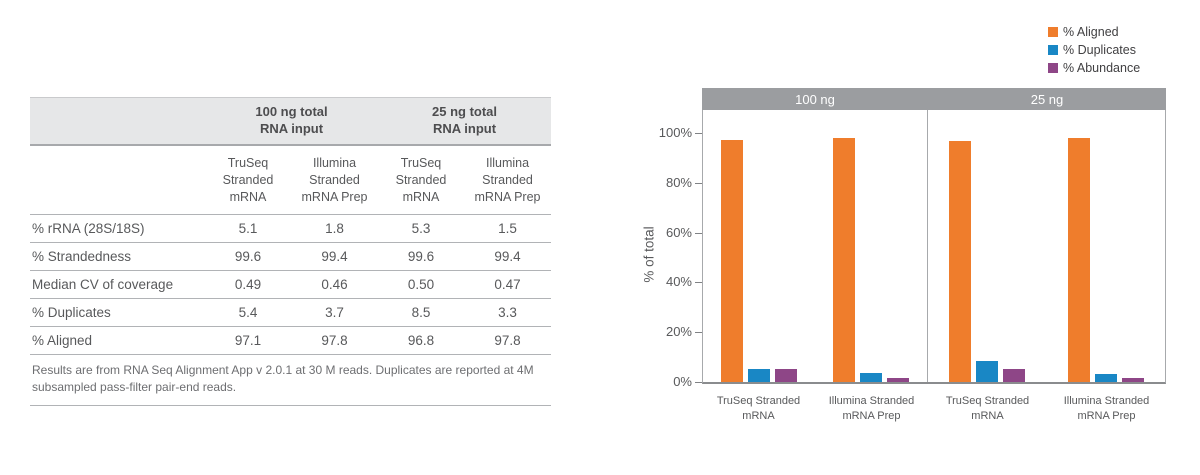 The width and height of the screenshot is (1200, 475). I want to click on table-row: % Duplicates 5.4 3.7 8.5 3.3, so click(291, 313).